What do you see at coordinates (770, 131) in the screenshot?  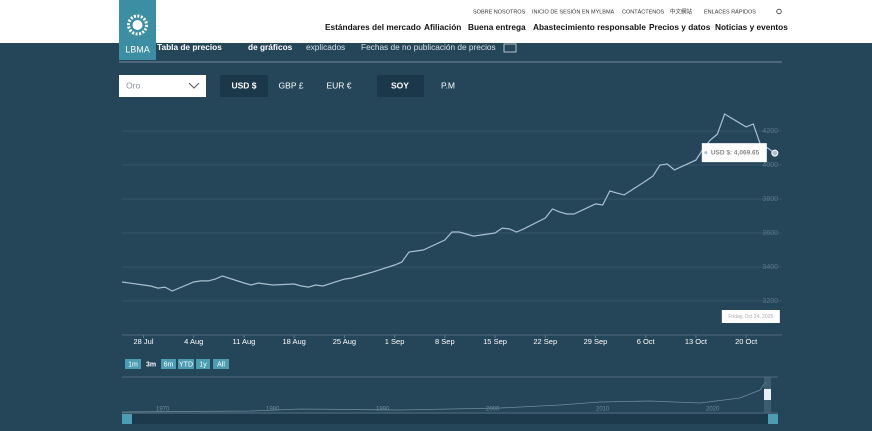 I see `y-tick-label: 4200` at bounding box center [770, 131].